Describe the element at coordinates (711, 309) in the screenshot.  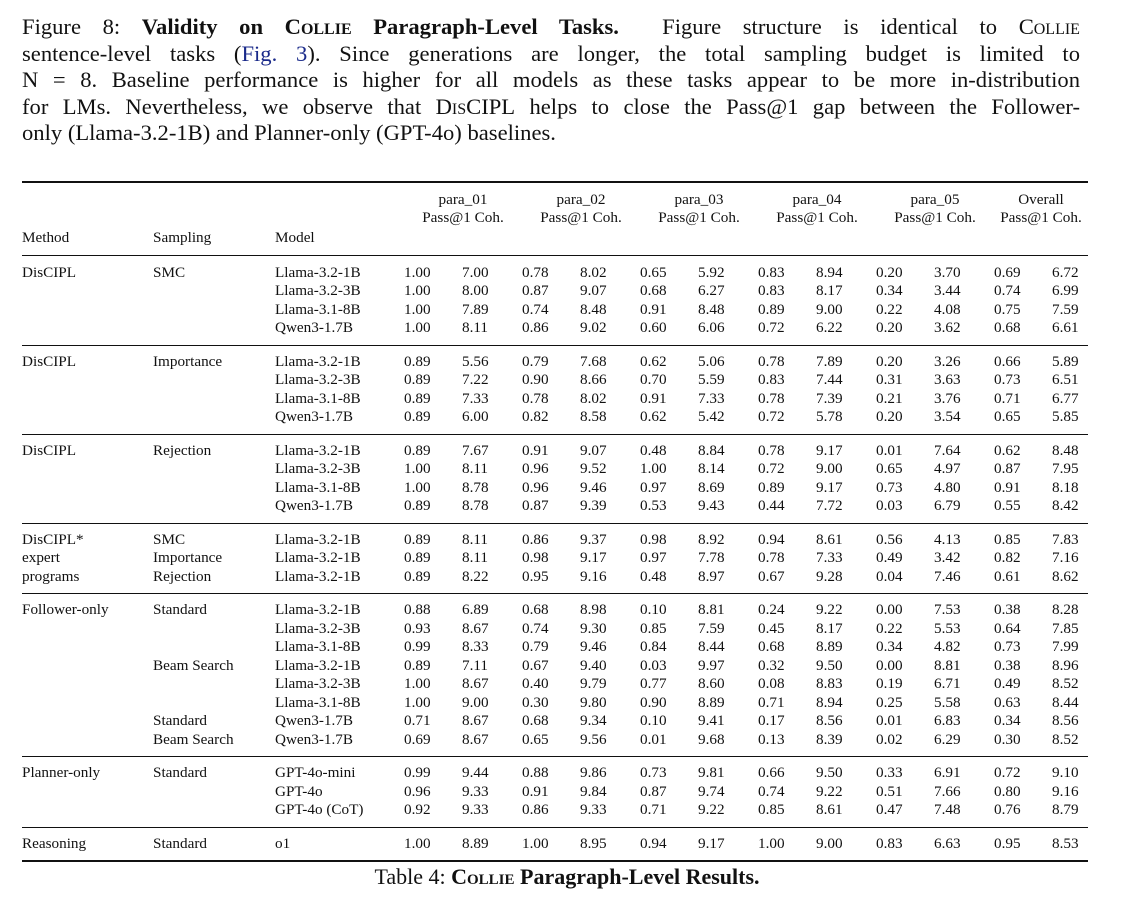
I see `coherence-cell: 8.48` at that location.